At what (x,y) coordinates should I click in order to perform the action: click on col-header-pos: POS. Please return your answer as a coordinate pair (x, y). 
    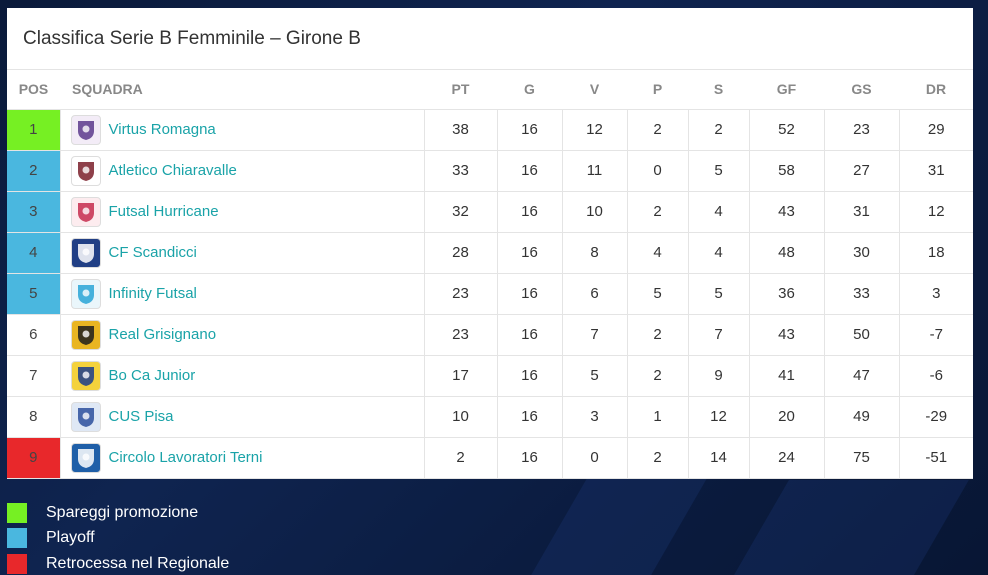
    Looking at the image, I should click on (33, 90).